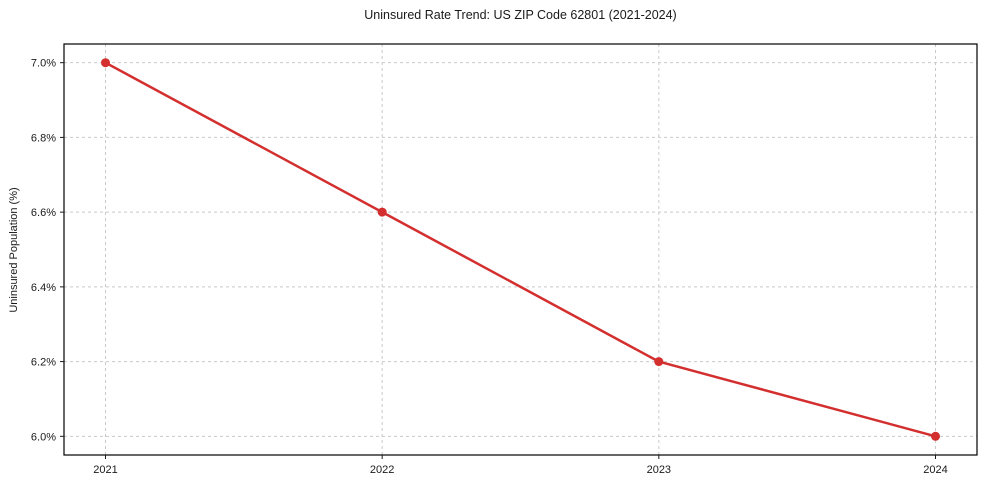 This screenshot has width=989, height=490. What do you see at coordinates (43, 437) in the screenshot?
I see `y-tick-label: 6.0%` at bounding box center [43, 437].